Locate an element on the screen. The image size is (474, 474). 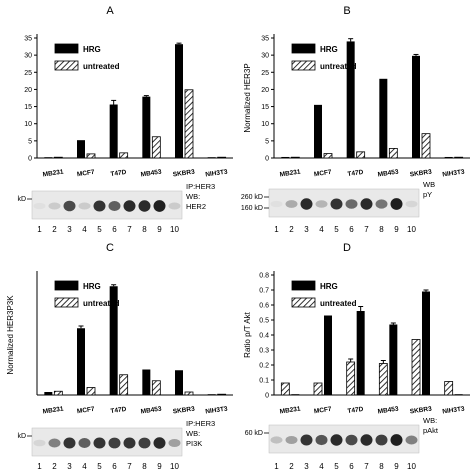
y-tick-label: 0.2 is located at coordinates (264, 366).